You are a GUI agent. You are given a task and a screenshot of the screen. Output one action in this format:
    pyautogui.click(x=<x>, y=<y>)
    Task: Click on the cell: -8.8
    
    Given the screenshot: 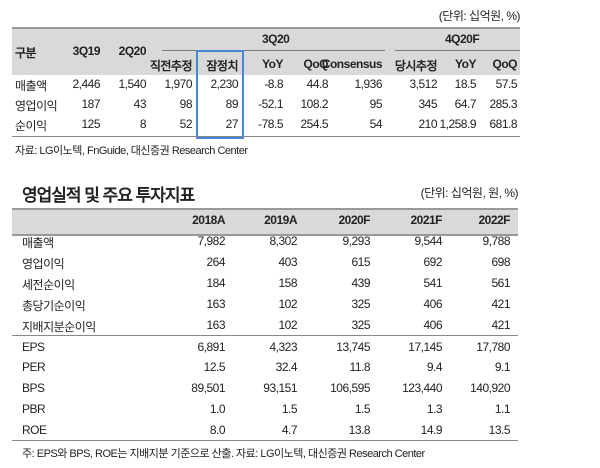 What is the action you would take?
    pyautogui.click(x=273, y=84)
    